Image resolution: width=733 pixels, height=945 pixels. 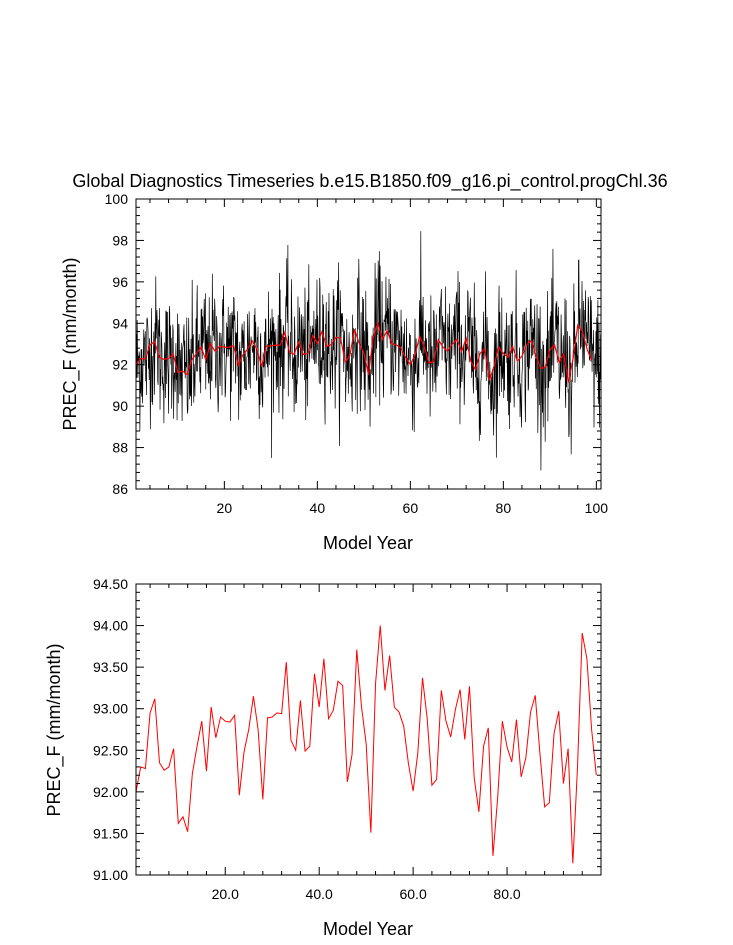 I want to click on top-y-tick-label: 98, so click(x=120, y=240).